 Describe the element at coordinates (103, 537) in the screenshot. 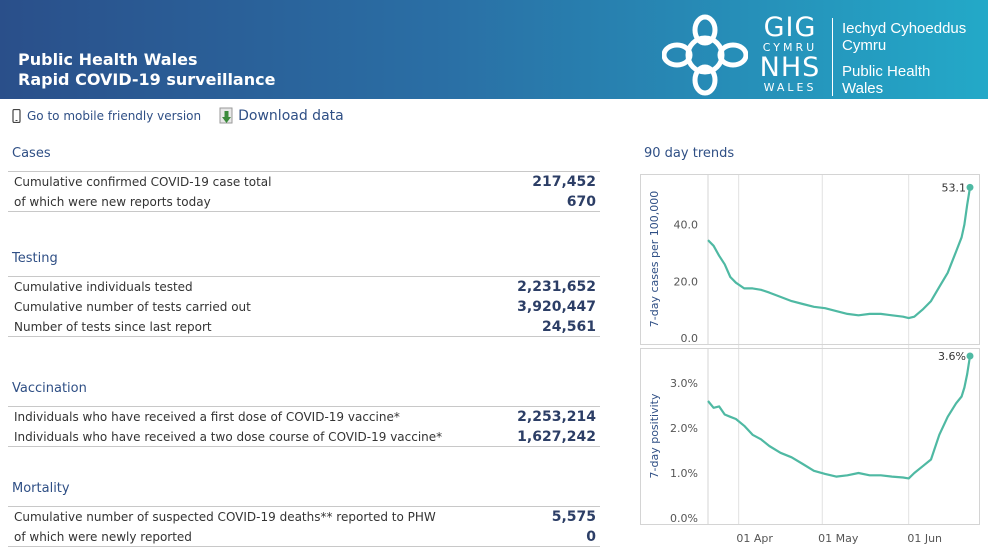

I see `row-label: of which were newly reported` at that location.